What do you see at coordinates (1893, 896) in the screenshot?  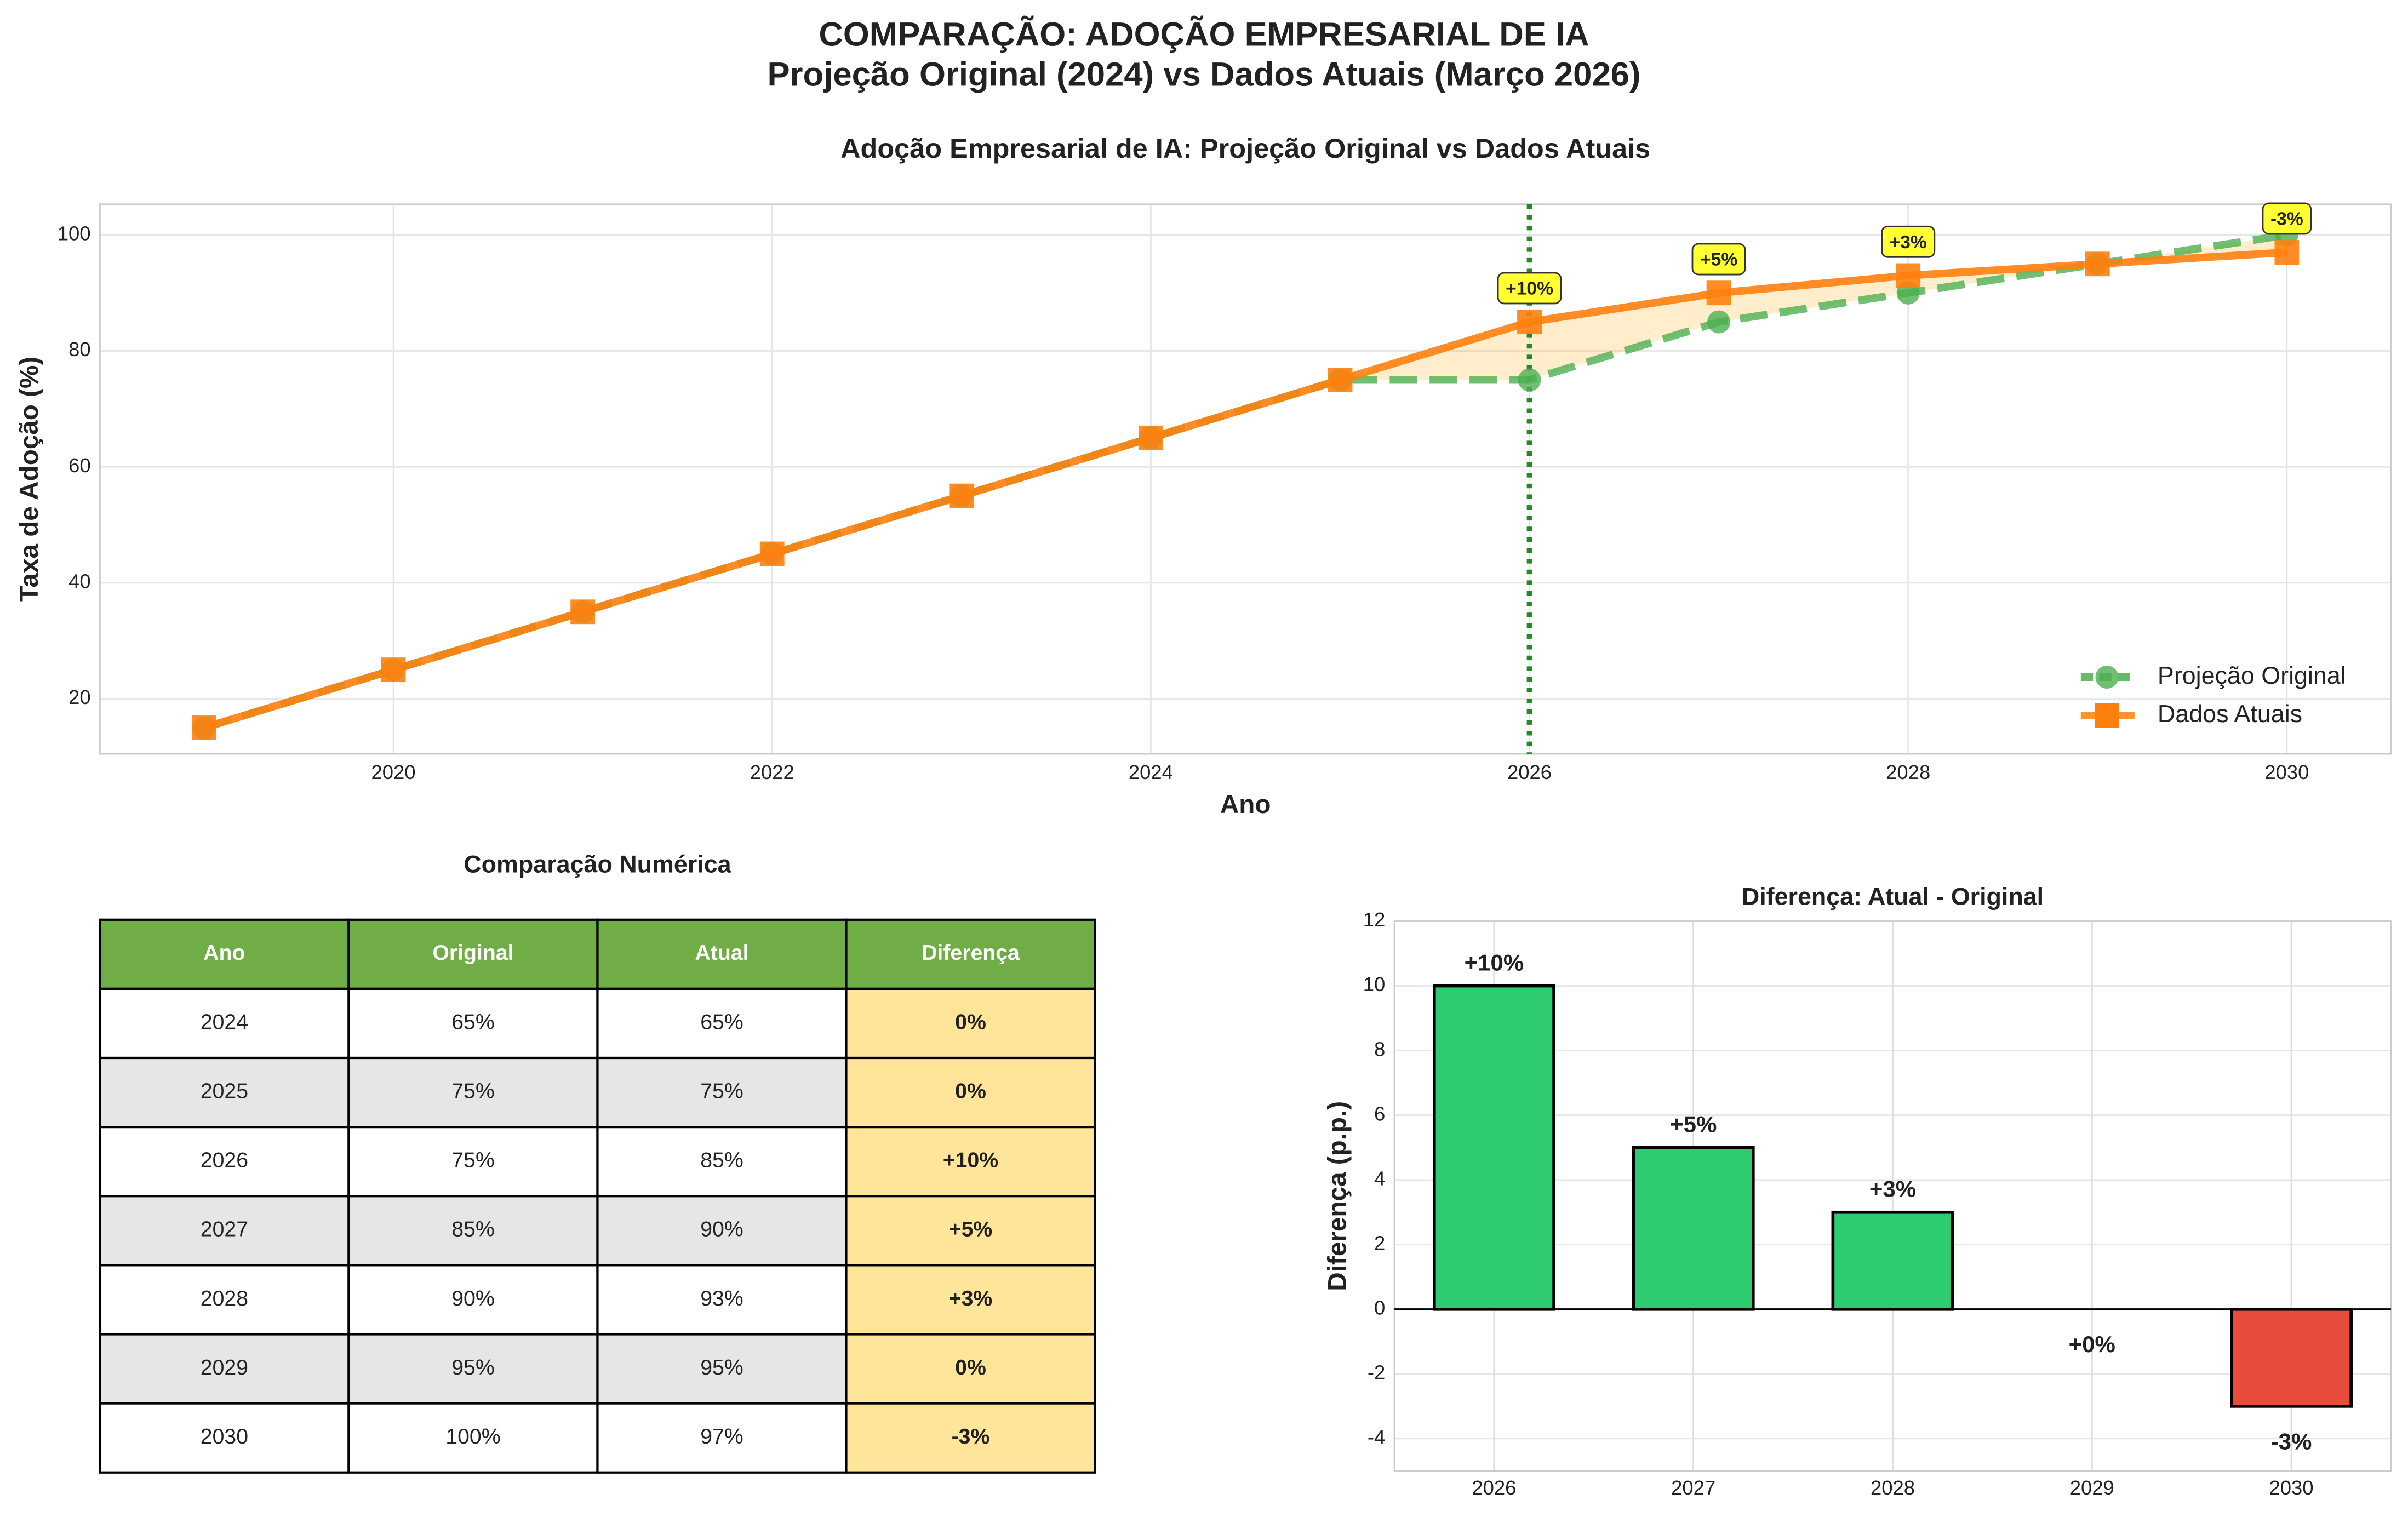 I see `chart-title: Diferença: Atual - Original` at bounding box center [1893, 896].